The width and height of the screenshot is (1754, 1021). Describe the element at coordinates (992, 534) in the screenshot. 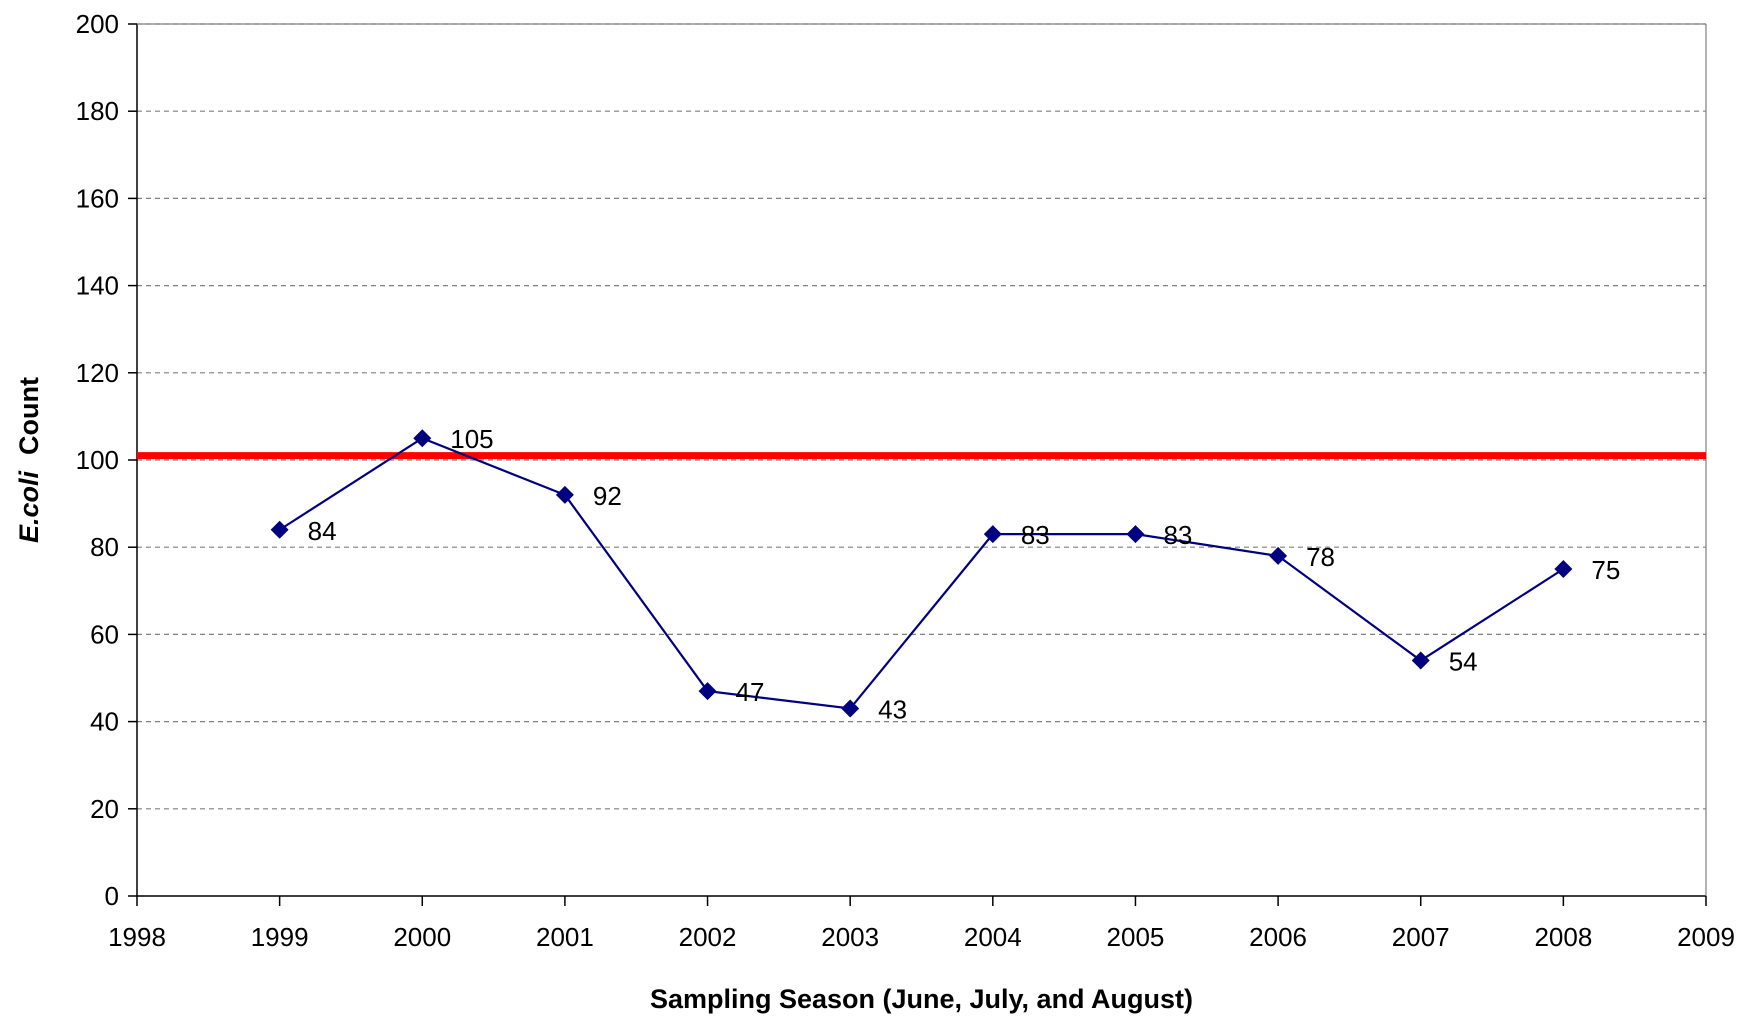

I see `data-point-2004` at that location.